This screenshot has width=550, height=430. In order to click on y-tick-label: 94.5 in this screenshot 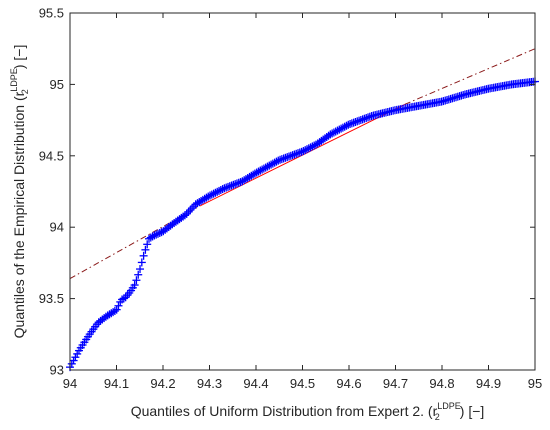, I will do `click(51, 155)`.